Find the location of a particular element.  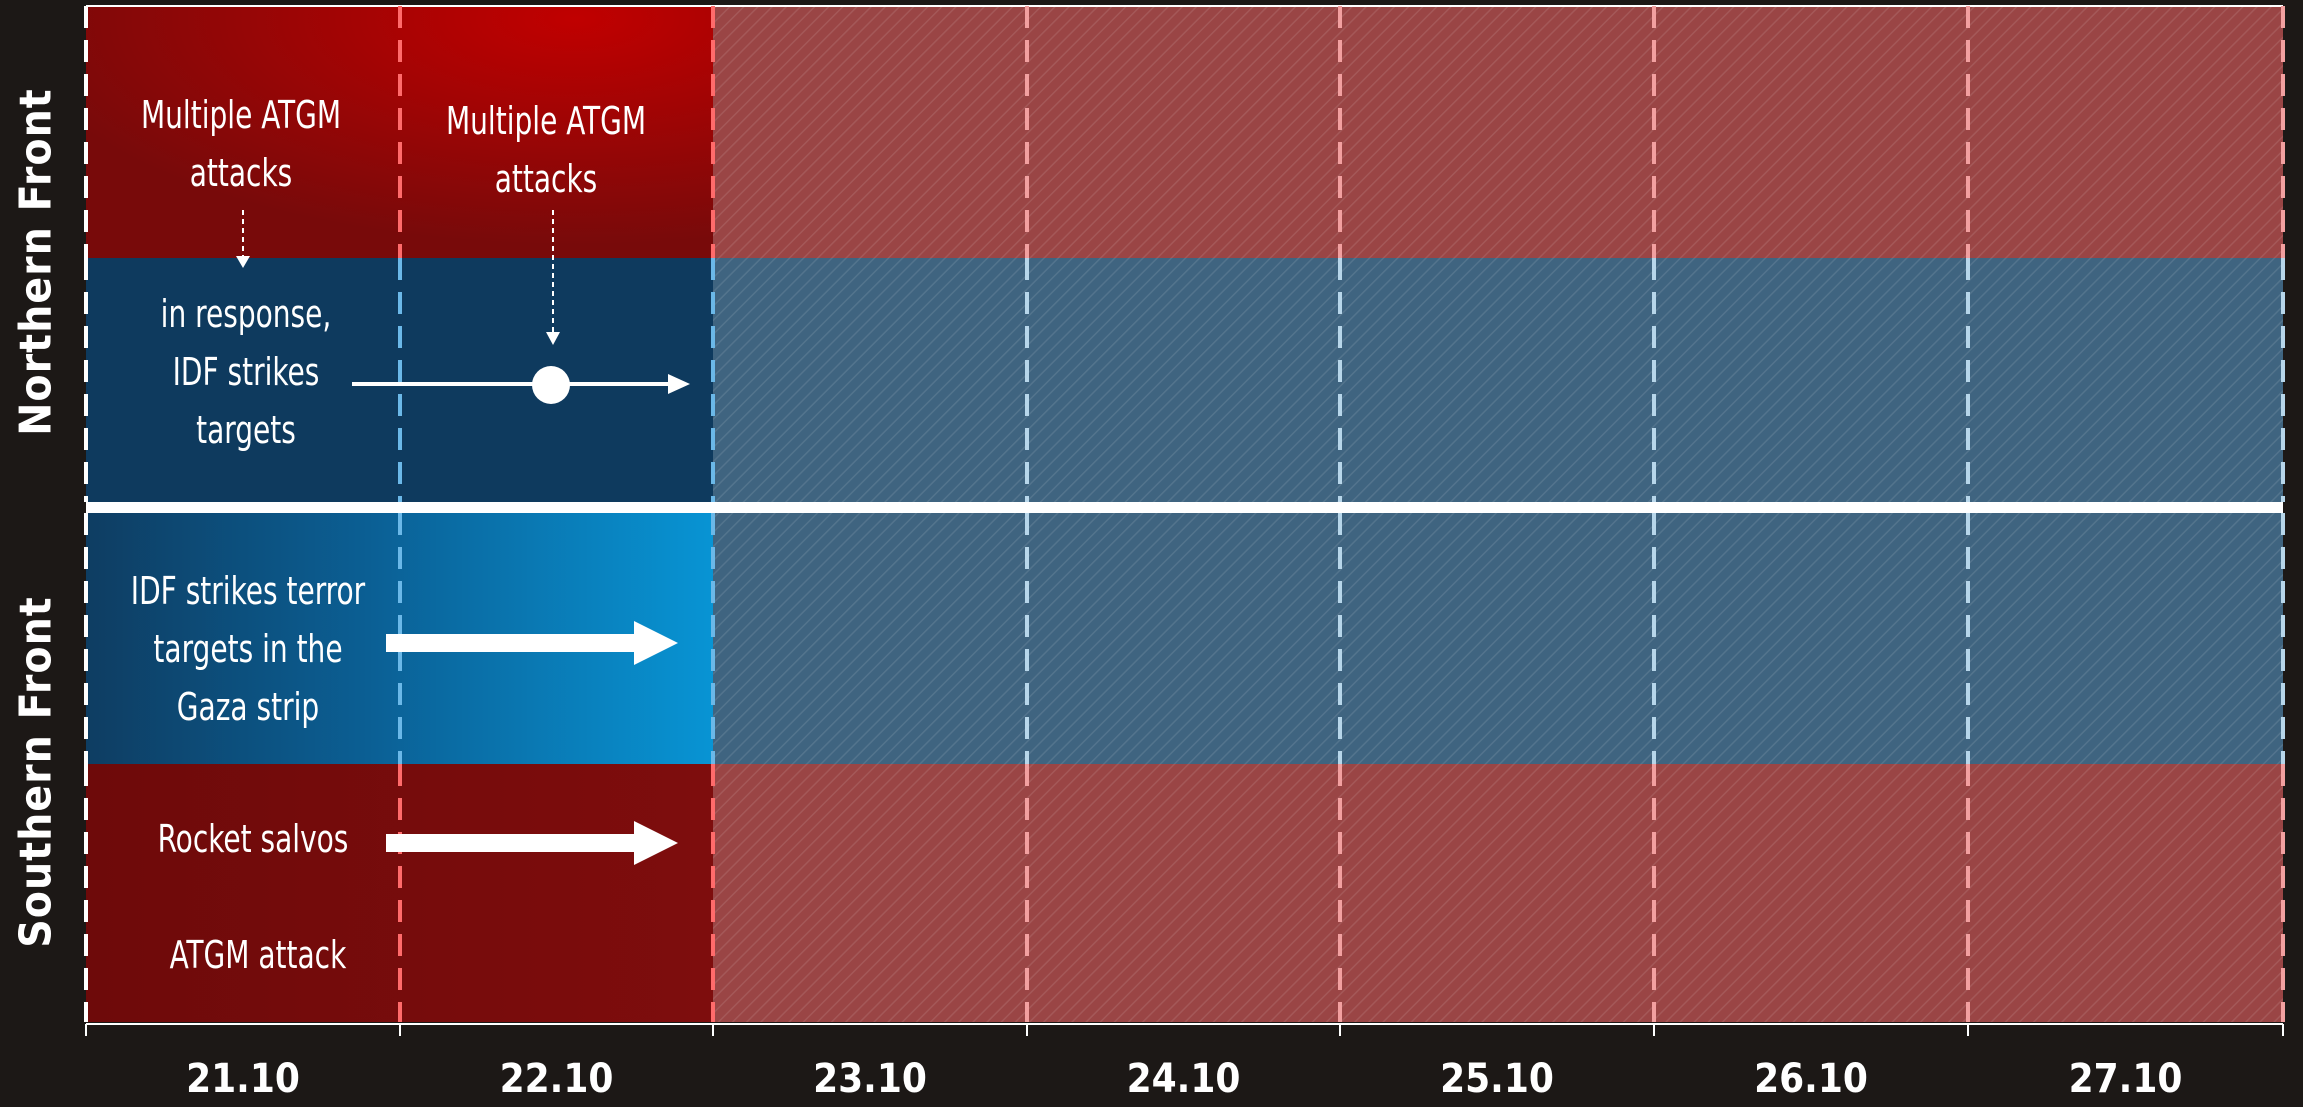

northern-front-label: Northern Front is located at coordinates (36, 262).